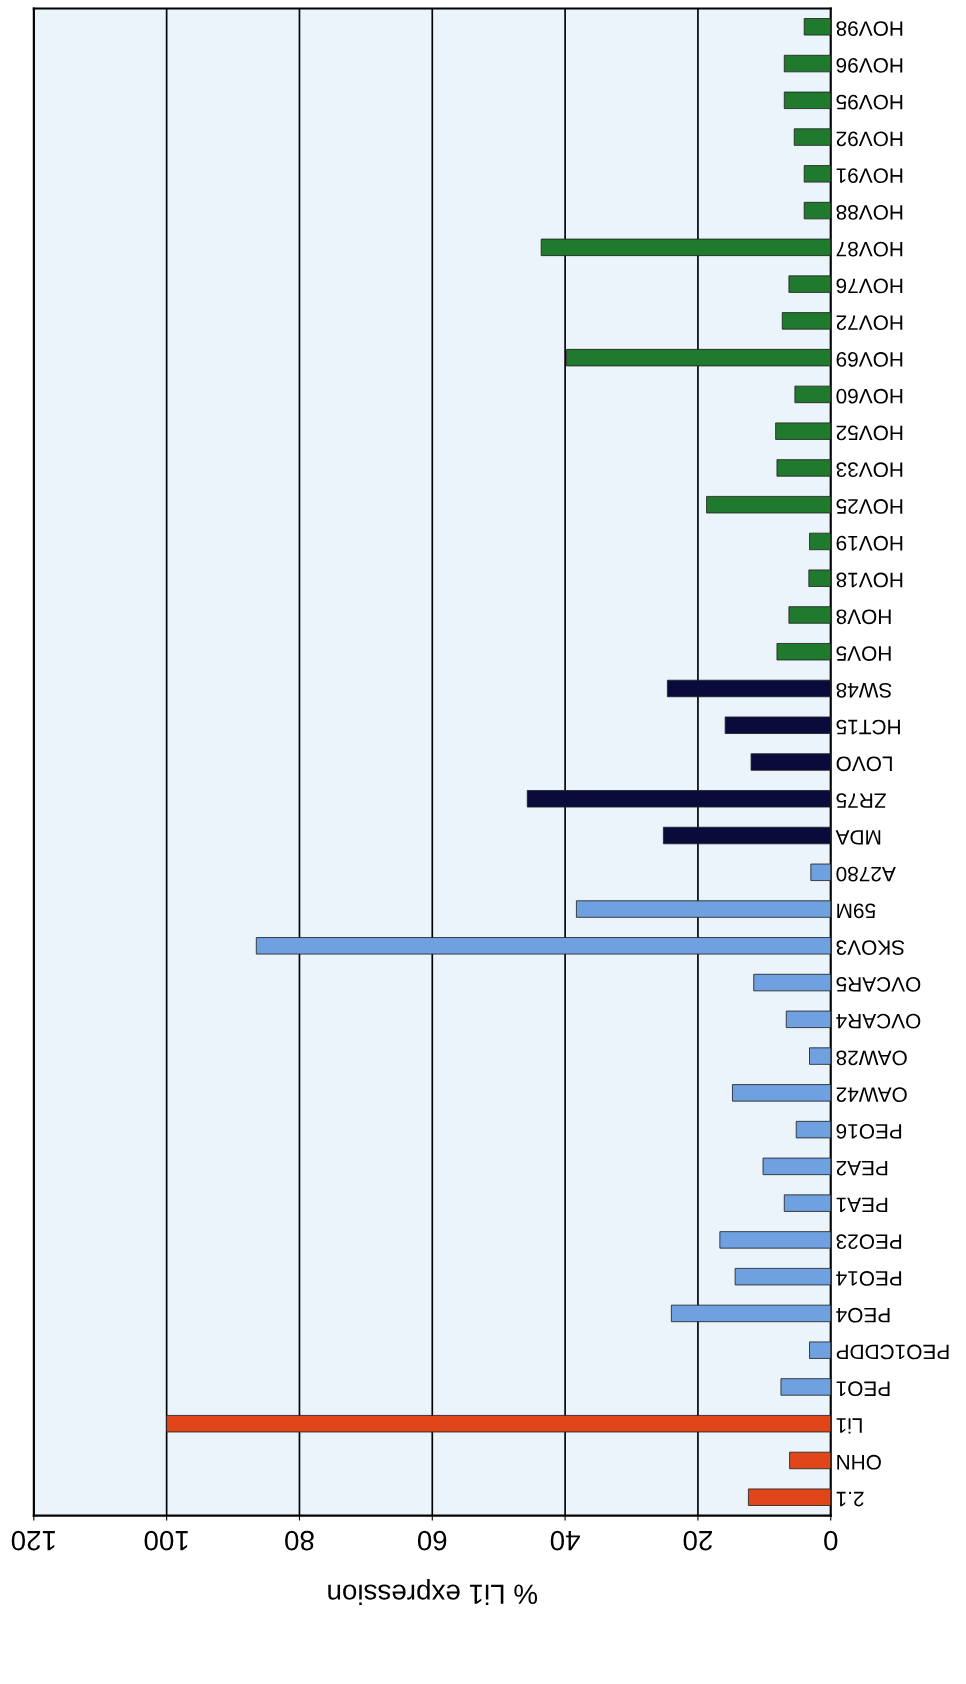 This screenshot has width=966, height=1684. I want to click on x-tick-label: 80, so click(299, 1540).